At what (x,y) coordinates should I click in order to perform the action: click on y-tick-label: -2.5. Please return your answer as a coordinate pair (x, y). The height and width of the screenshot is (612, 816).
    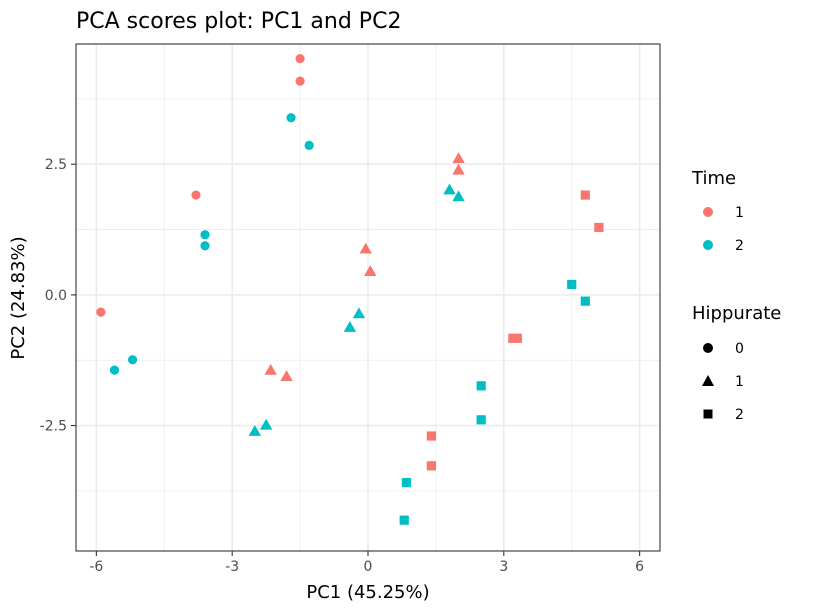
    Looking at the image, I should click on (53, 427).